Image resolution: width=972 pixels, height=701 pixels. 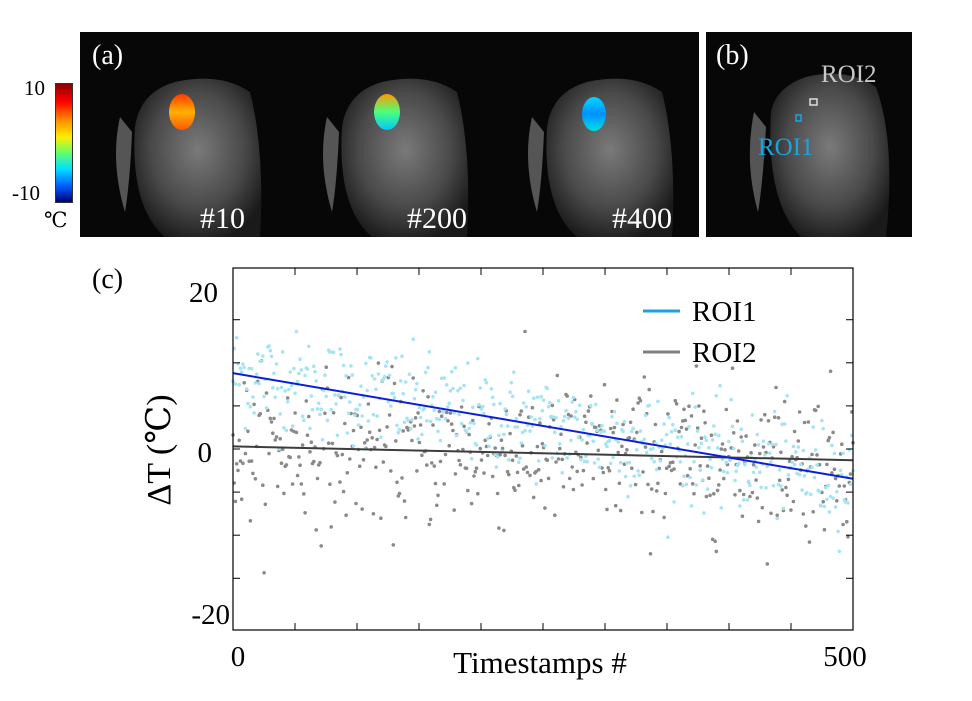 I want to click on roi1-label: ROI1, so click(x=786, y=147).